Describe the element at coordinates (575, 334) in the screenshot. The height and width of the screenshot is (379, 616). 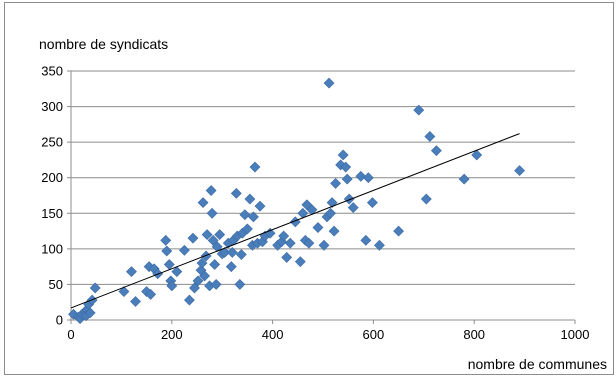
I see `x-tick-label-1000: 1000` at that location.